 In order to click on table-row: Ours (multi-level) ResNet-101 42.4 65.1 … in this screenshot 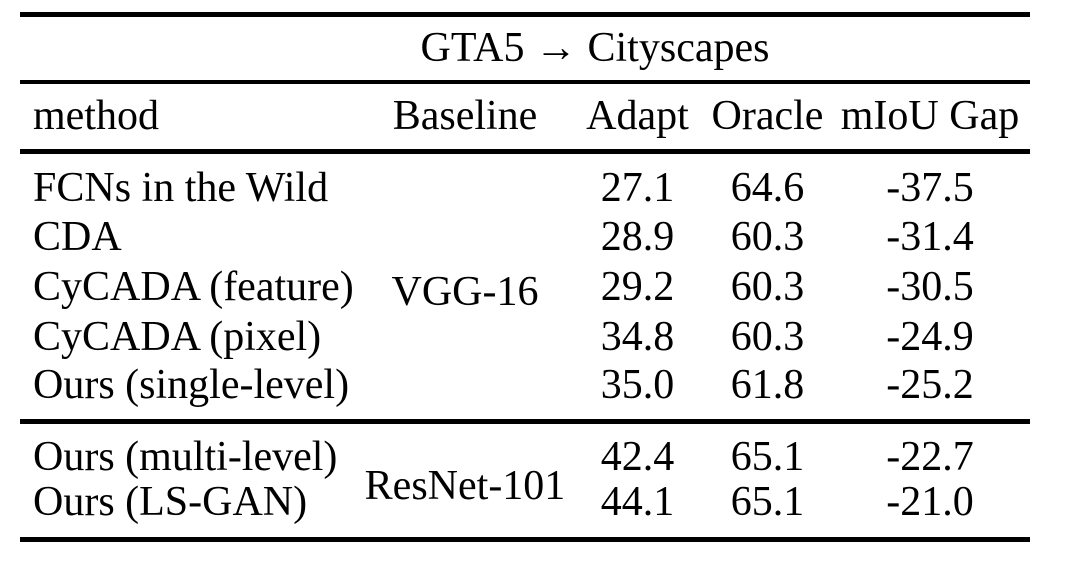, I will do `click(525, 464)`.